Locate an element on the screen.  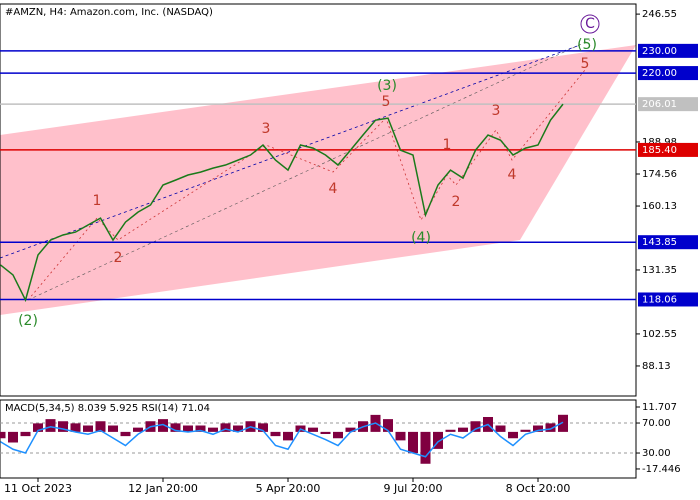
x-tick-label: 8 Oct 20:00 is located at coordinates (538, 488).